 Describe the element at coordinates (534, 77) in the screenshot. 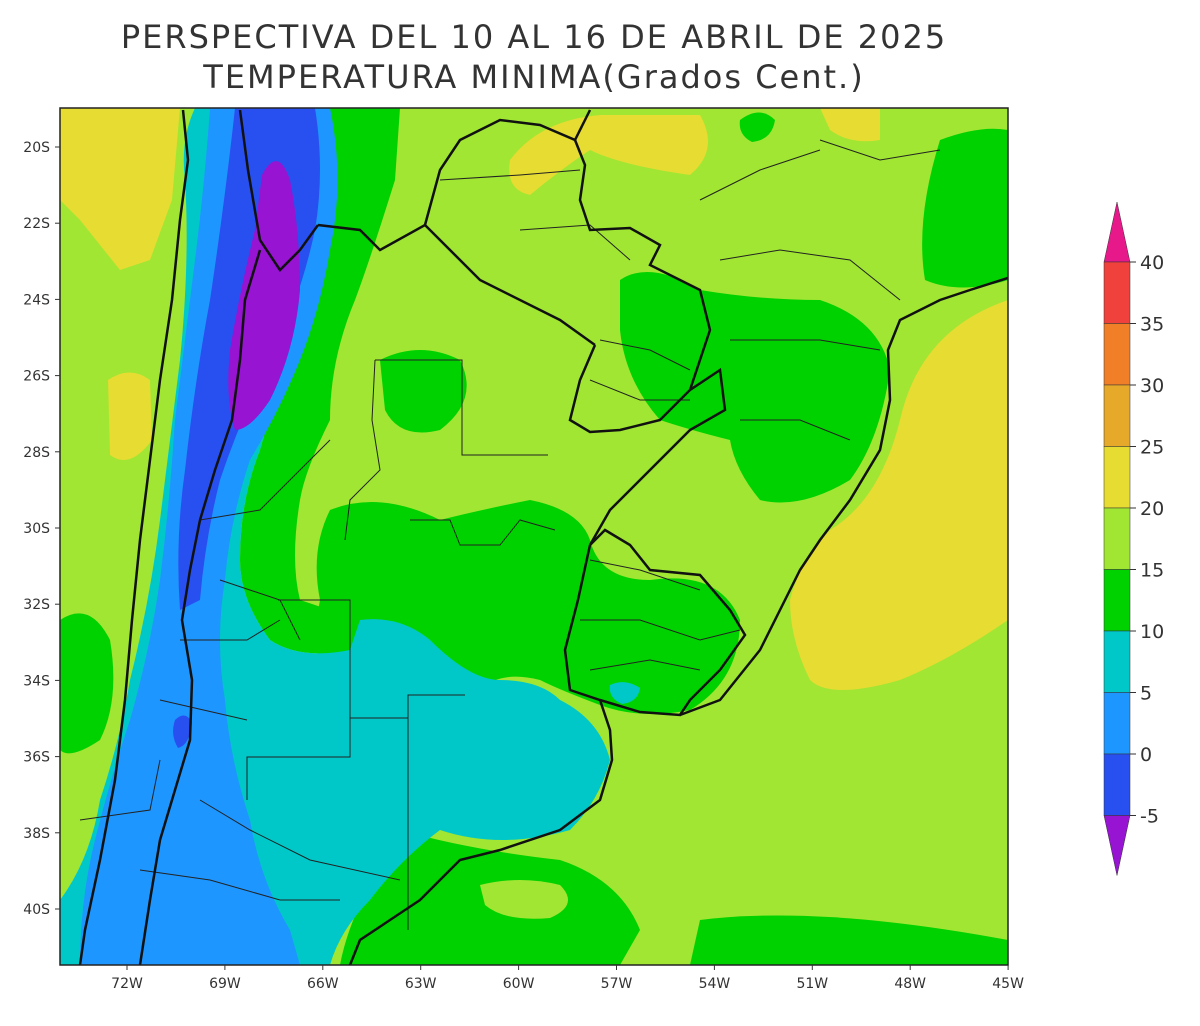

I see `map-title-line2: TEMPERATURA MINIMA(Grados Cent.)` at that location.